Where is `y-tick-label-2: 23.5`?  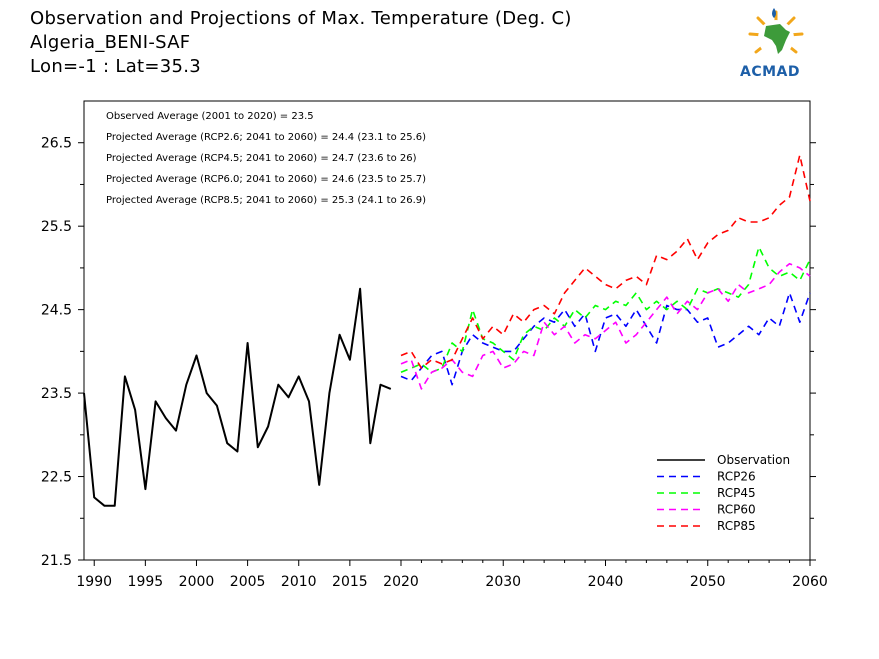 y-tick-label-2: 23.5 is located at coordinates (56, 394).